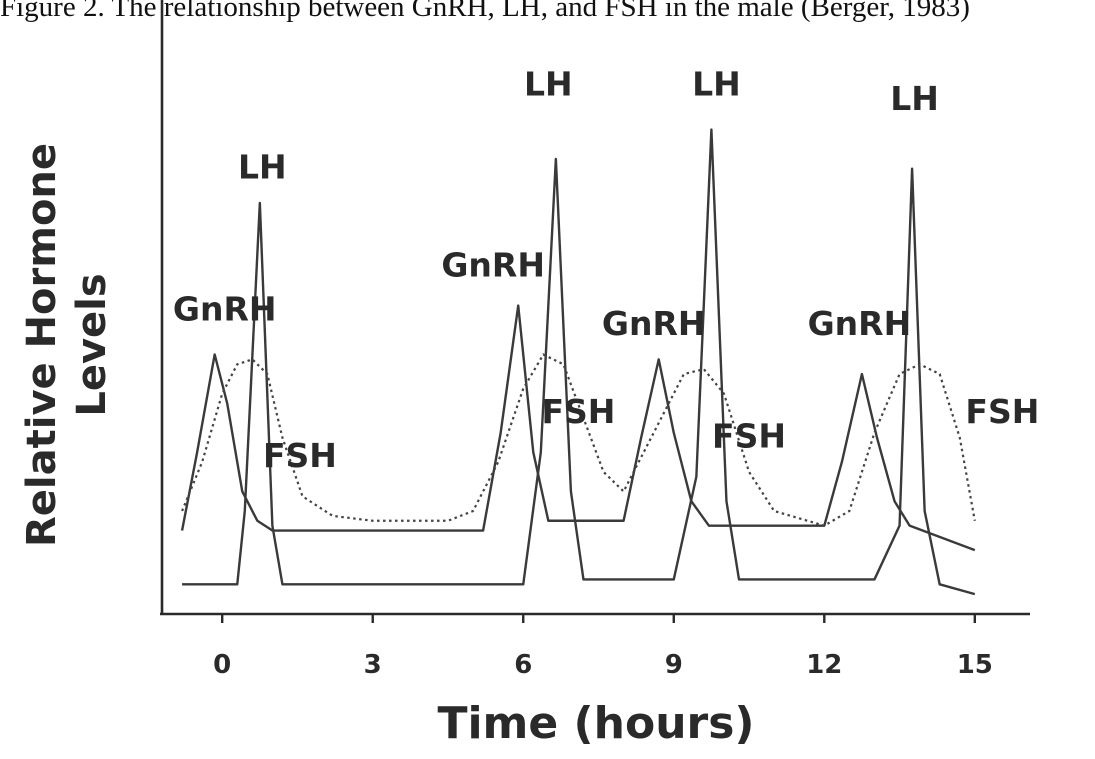  I want to click on y-axis-title-line1: Relative Hormone, so click(42, 345).